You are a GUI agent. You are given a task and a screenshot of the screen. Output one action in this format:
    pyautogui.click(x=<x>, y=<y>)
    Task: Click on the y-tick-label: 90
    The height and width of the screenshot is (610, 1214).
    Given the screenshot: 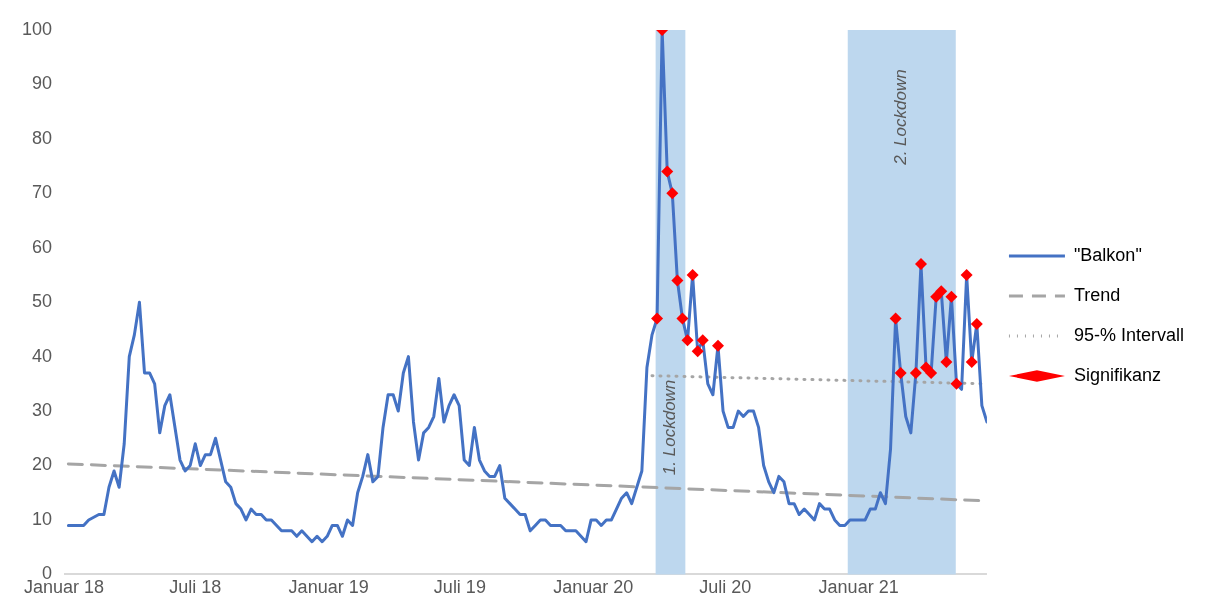 What is the action you would take?
    pyautogui.click(x=42, y=83)
    